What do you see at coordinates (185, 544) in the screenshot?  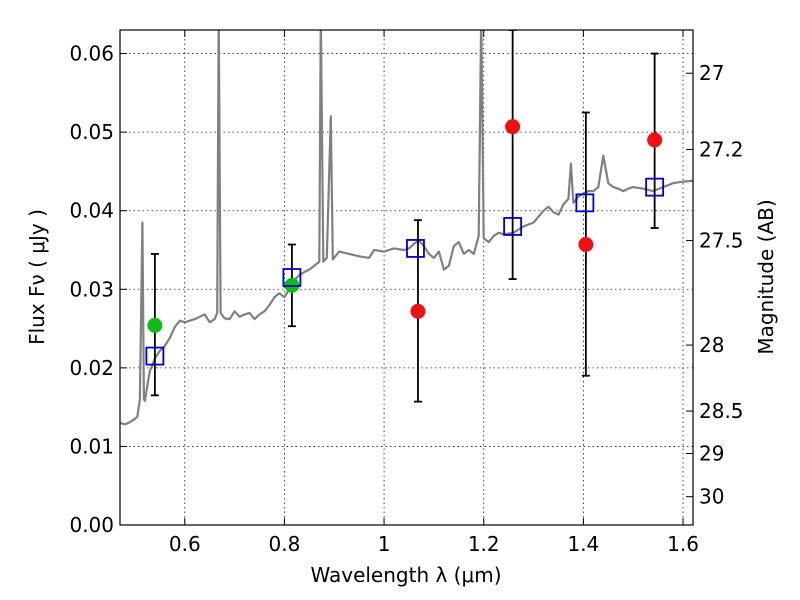 I see `x-tick-label: 0.6` at bounding box center [185, 544].